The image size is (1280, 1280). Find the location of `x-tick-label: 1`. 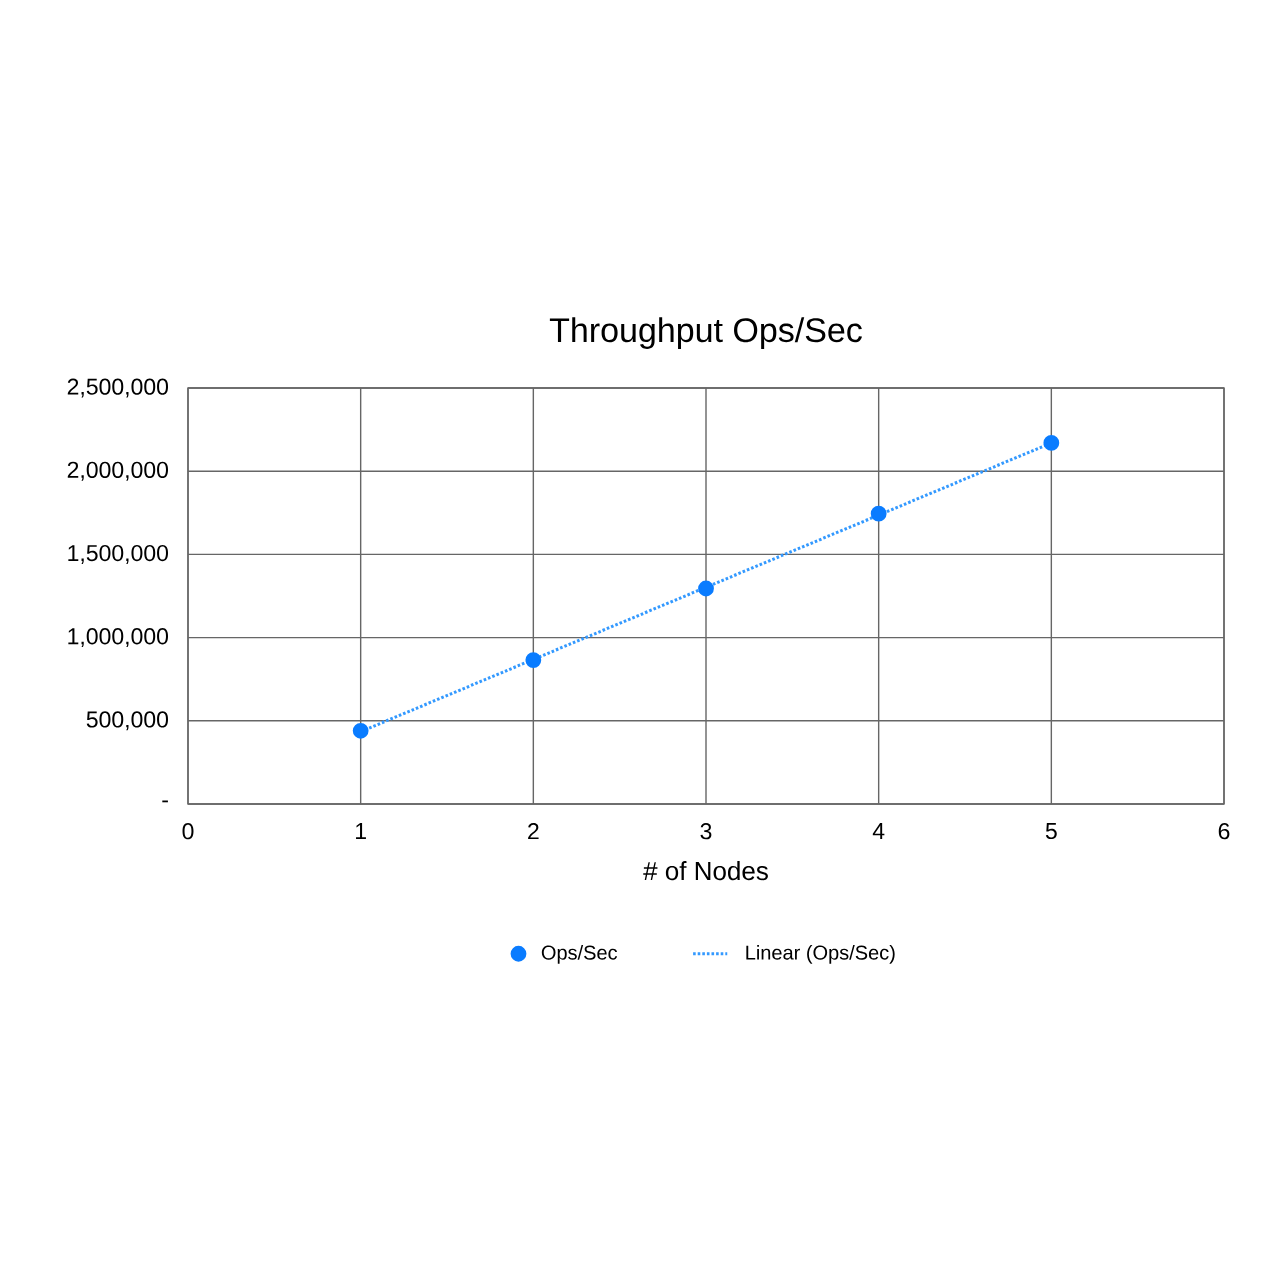

x-tick-label: 1 is located at coordinates (361, 831).